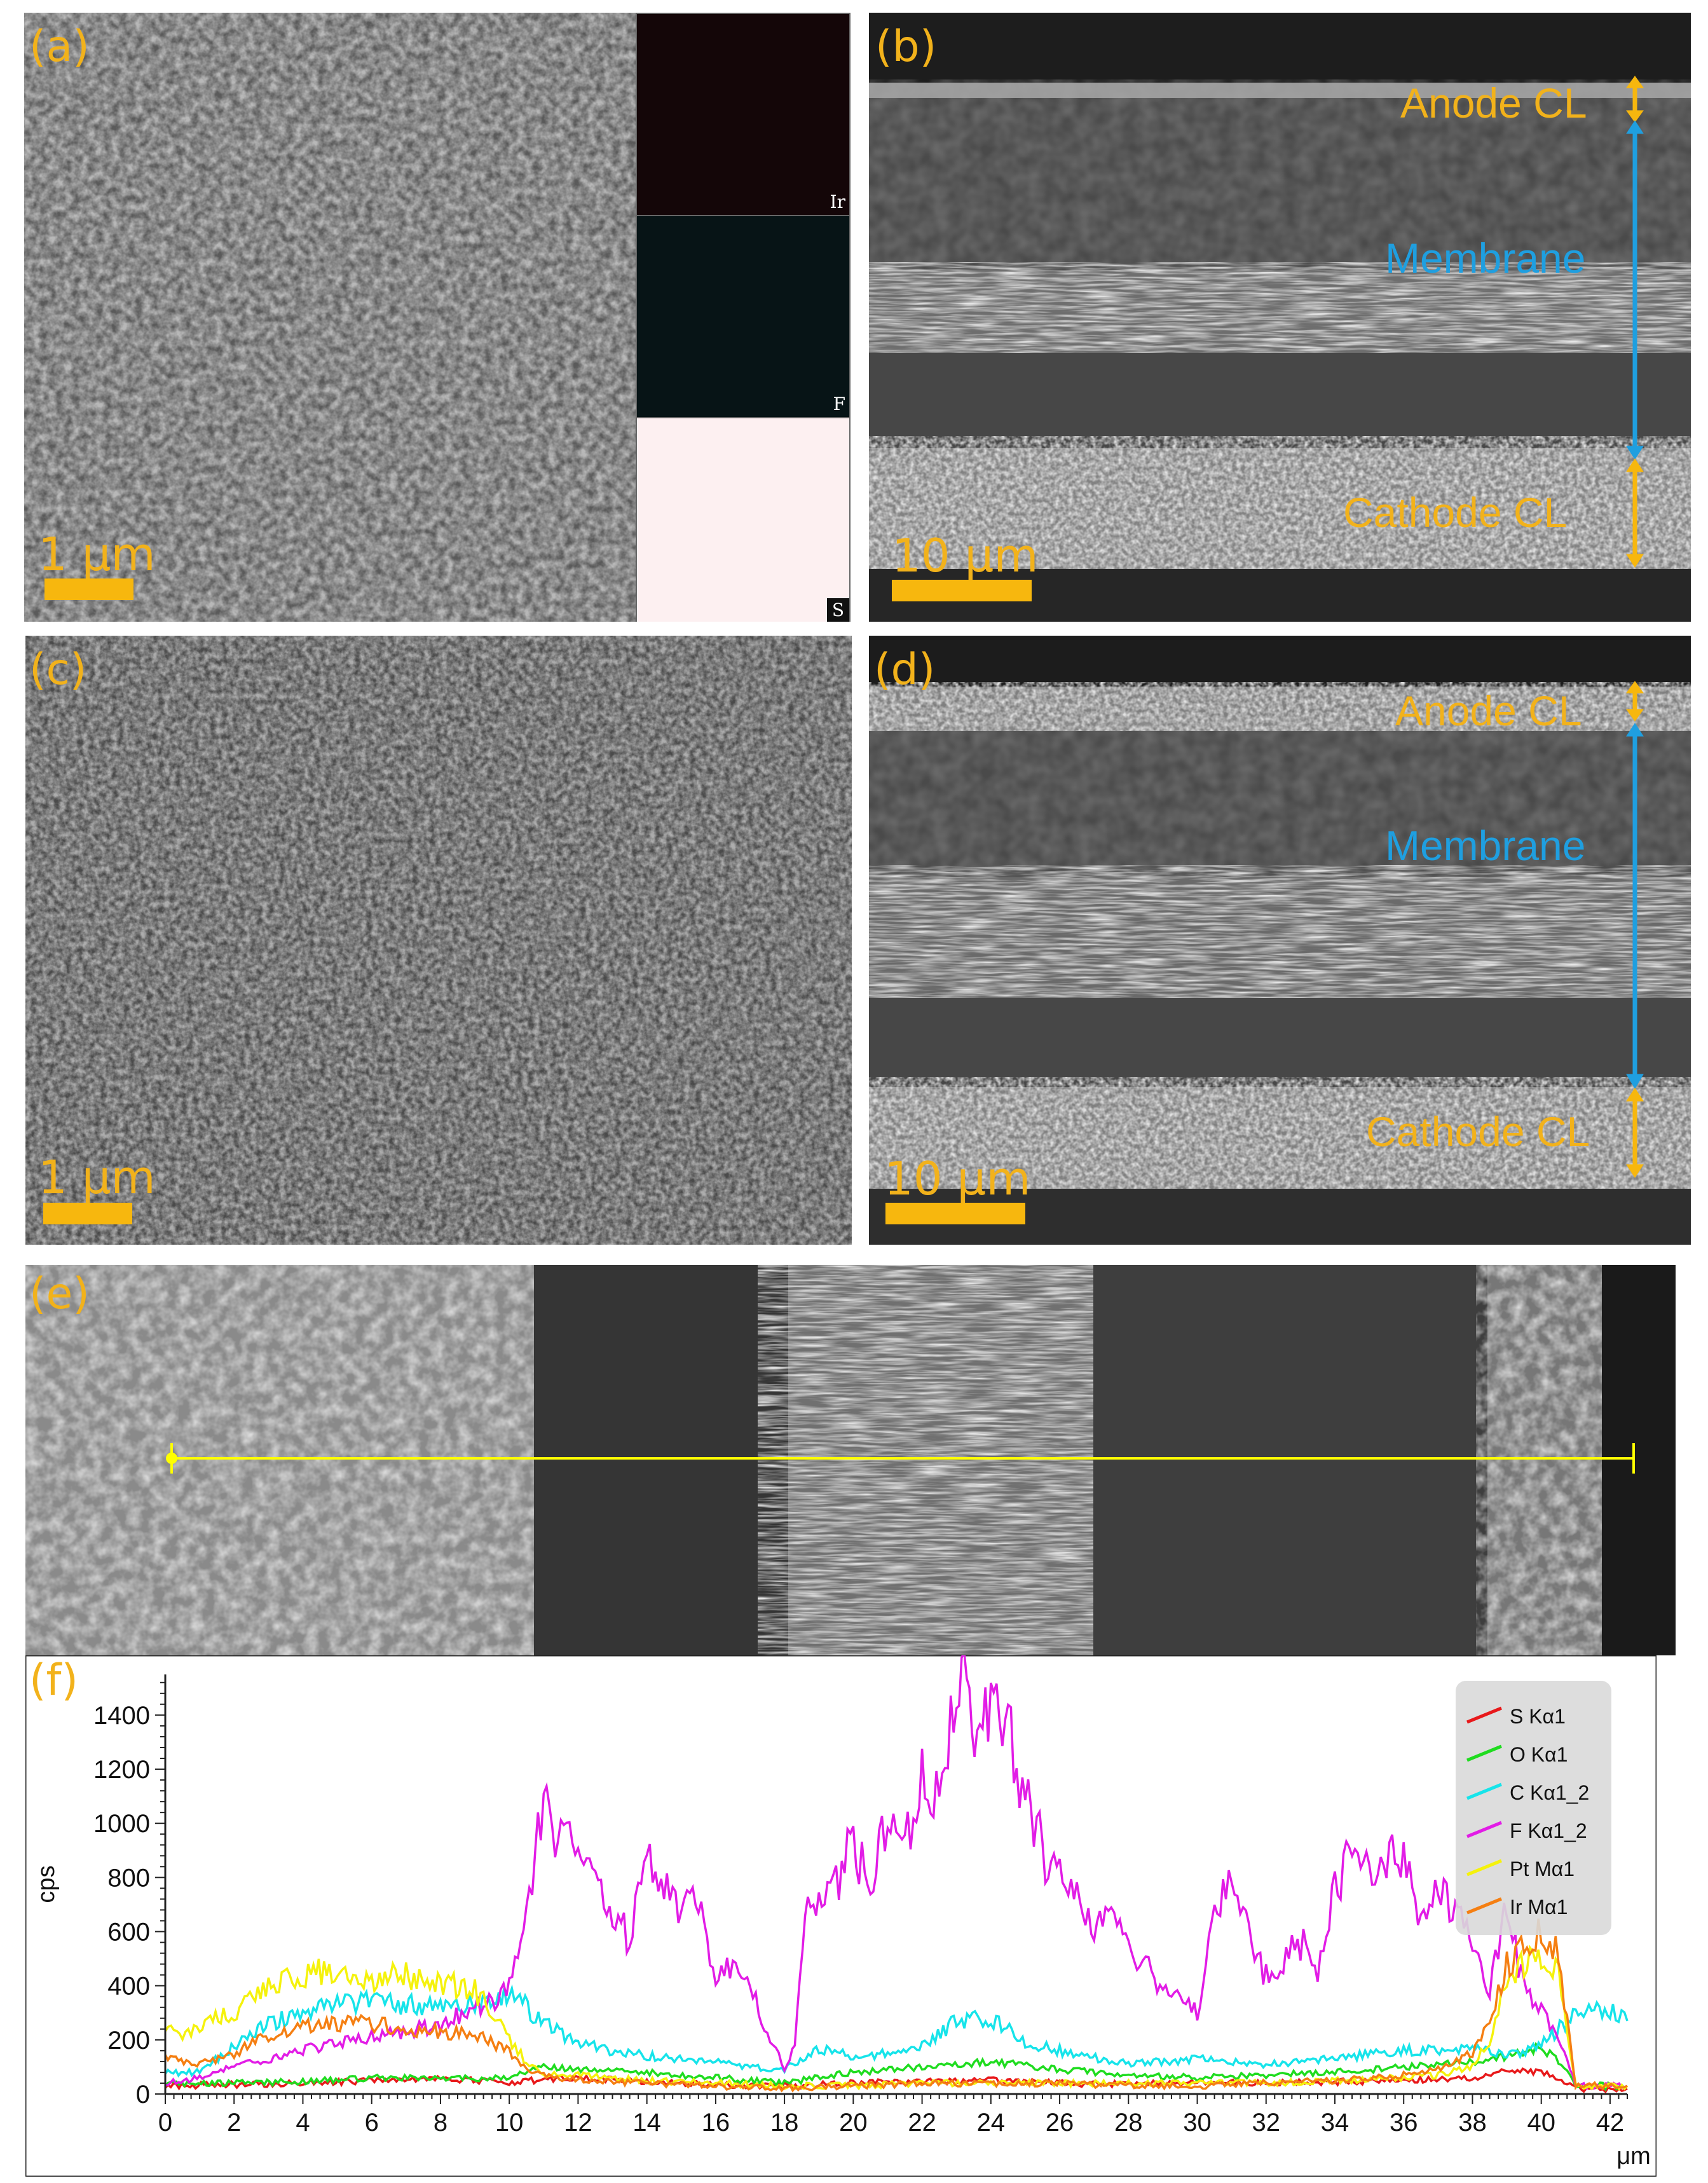 Image resolution: width=1708 pixels, height=2183 pixels. What do you see at coordinates (509, 2123) in the screenshot?
I see `x-tick-label: 10` at bounding box center [509, 2123].